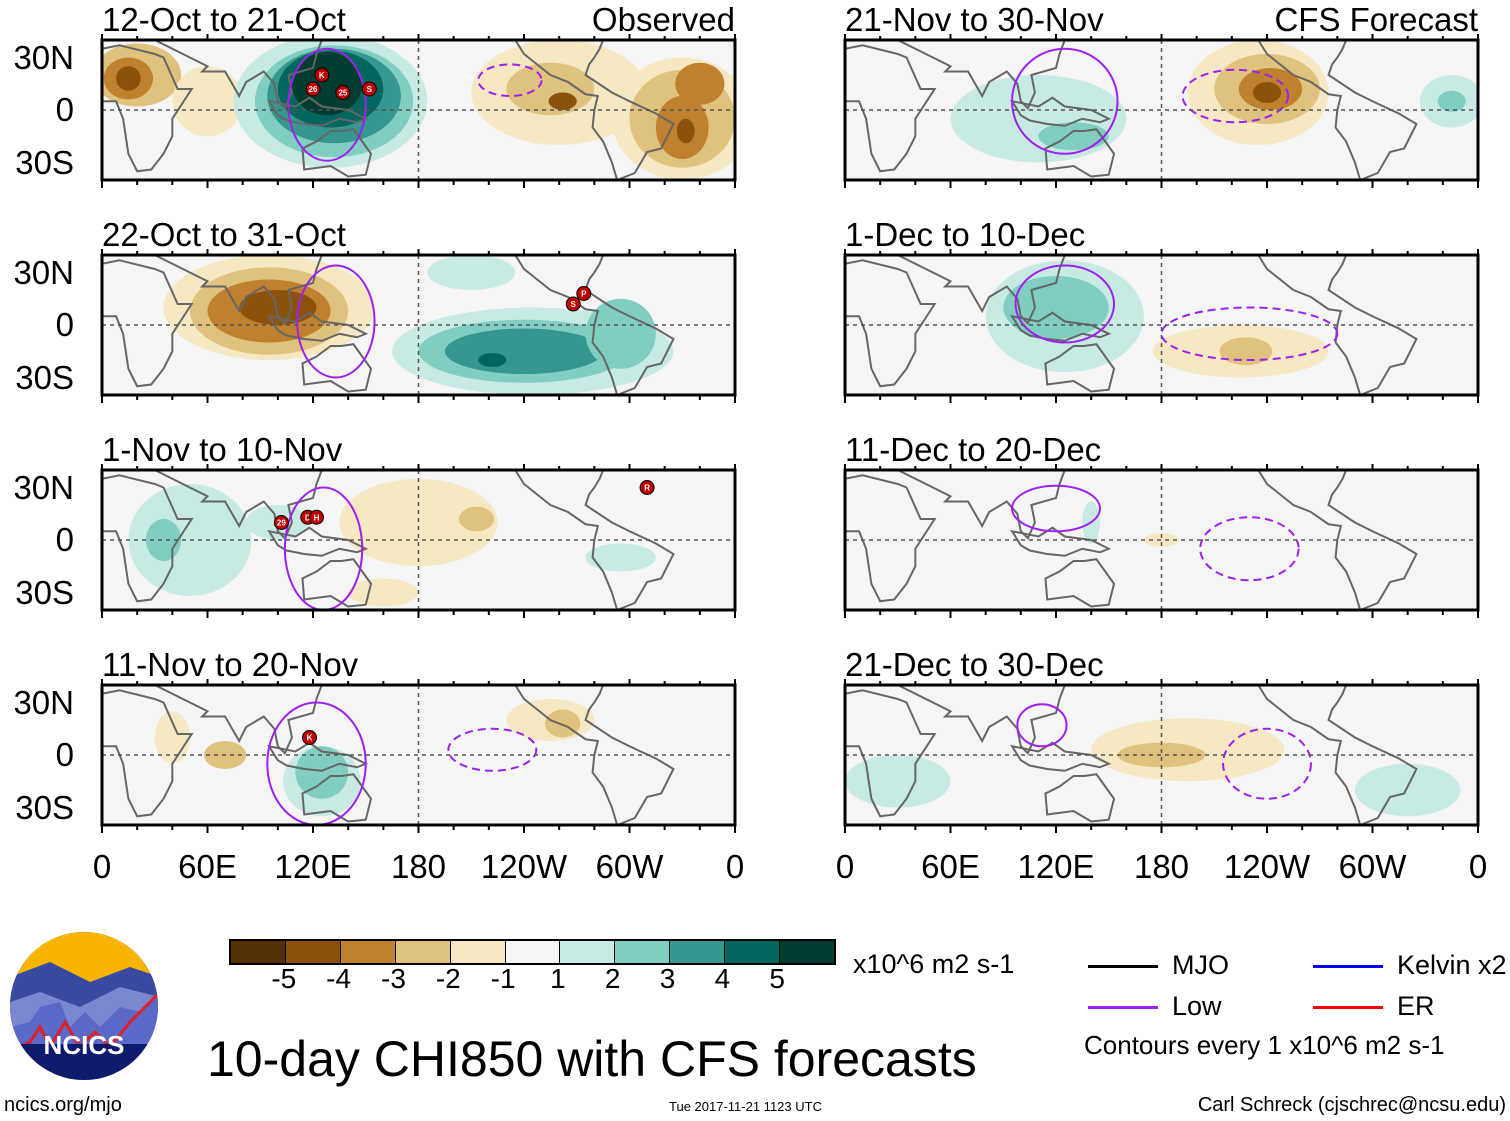 The height and width of the screenshot is (1121, 1510). What do you see at coordinates (322, 75) in the screenshot?
I see `storm-marker: K` at bounding box center [322, 75].